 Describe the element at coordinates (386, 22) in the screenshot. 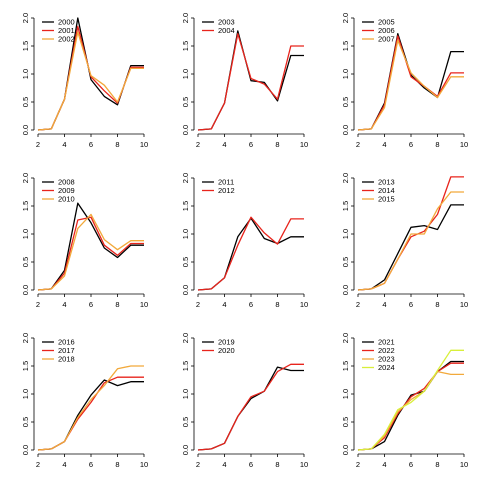

I see `legend-label: 2005` at that location.